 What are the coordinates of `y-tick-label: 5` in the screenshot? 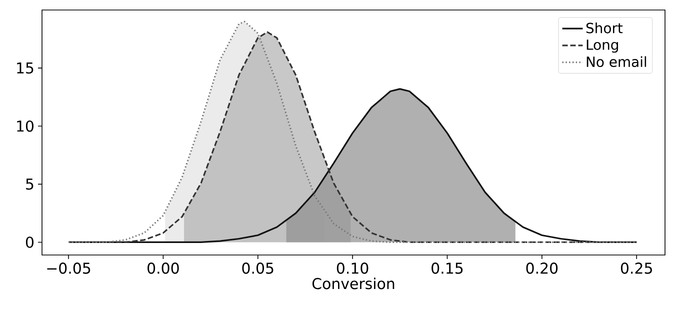 It's located at (30, 184).